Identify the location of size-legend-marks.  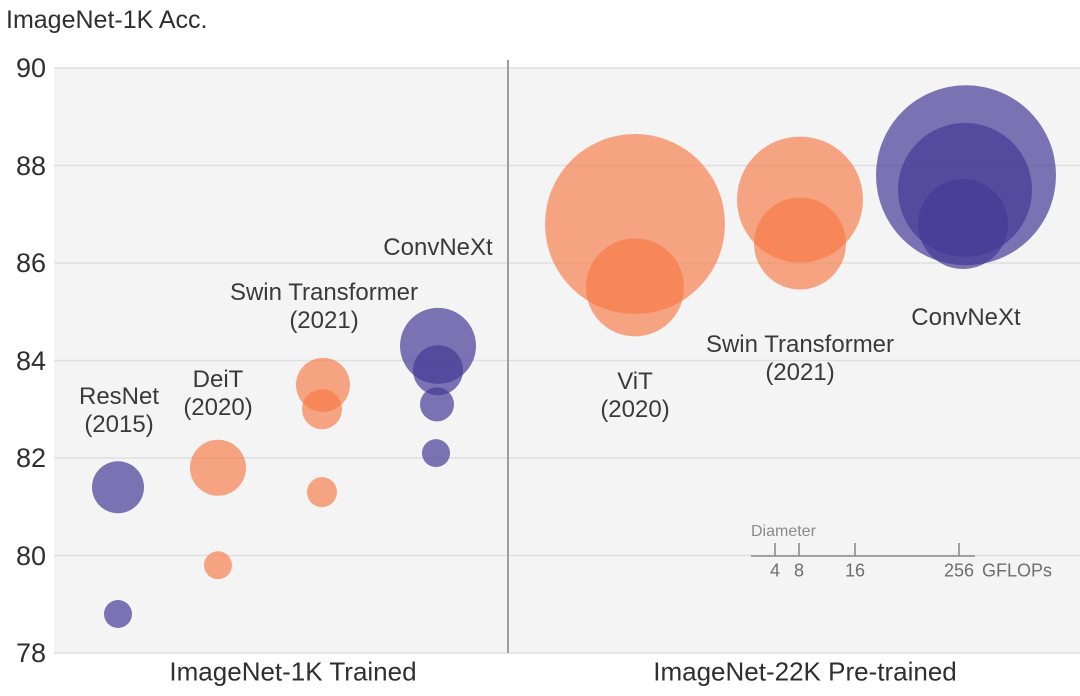
(863, 550).